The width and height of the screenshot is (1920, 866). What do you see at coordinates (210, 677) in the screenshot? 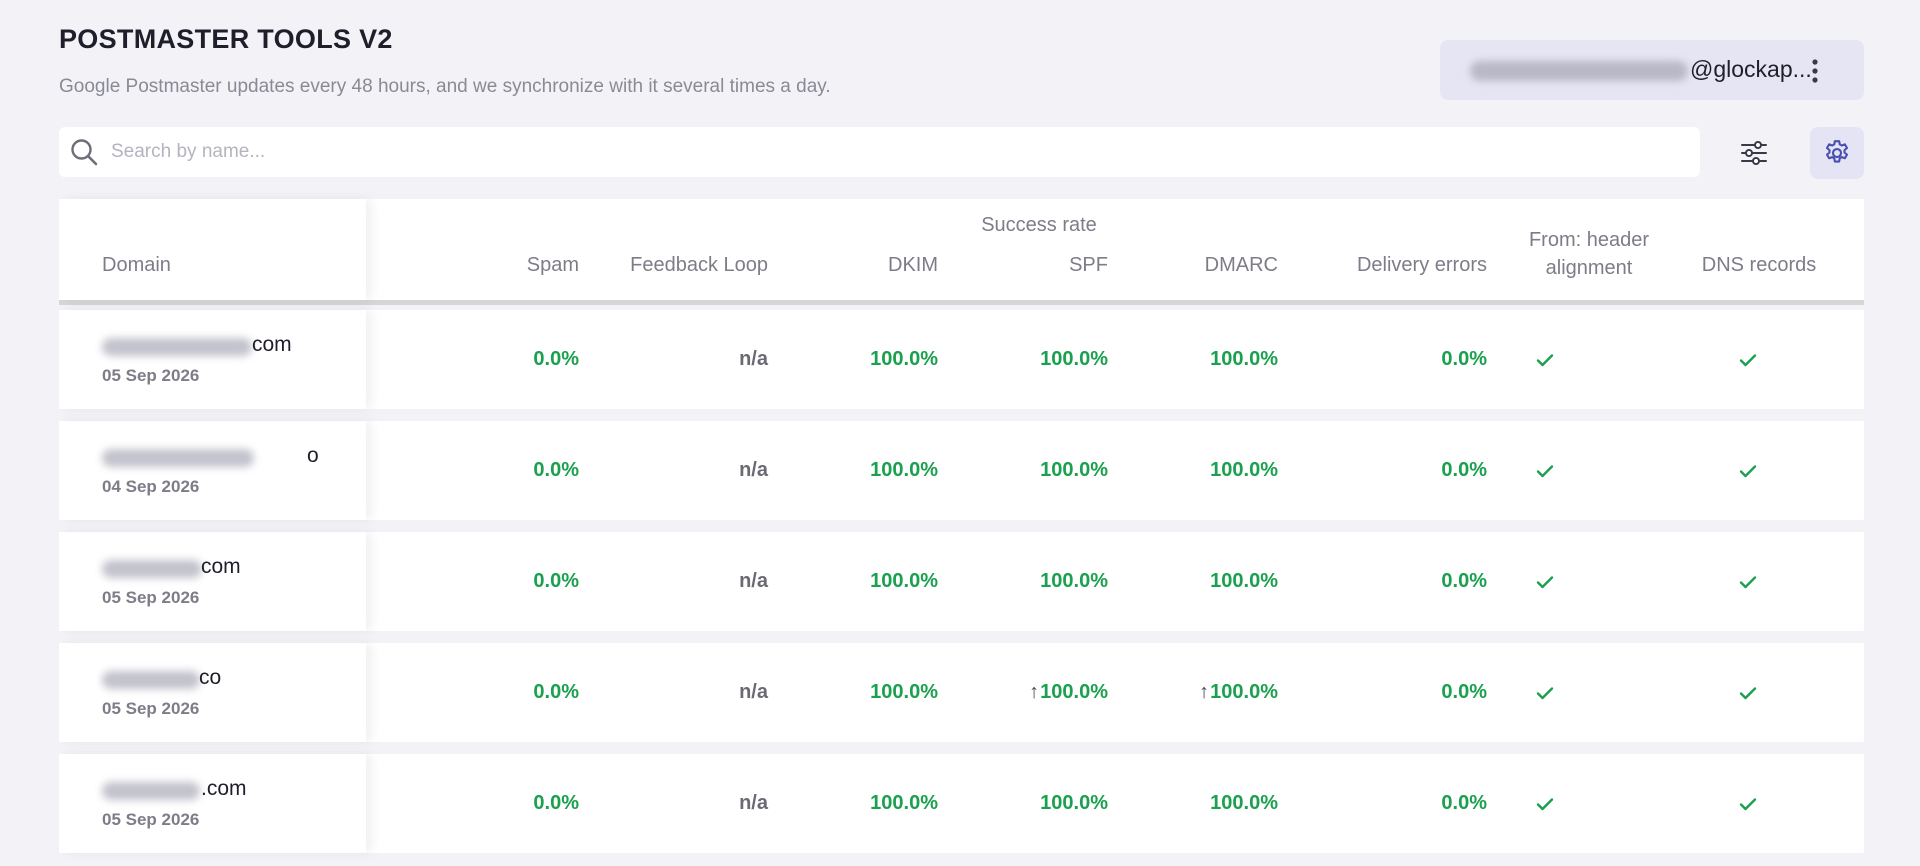
I see `domain-suffix: co` at bounding box center [210, 677].